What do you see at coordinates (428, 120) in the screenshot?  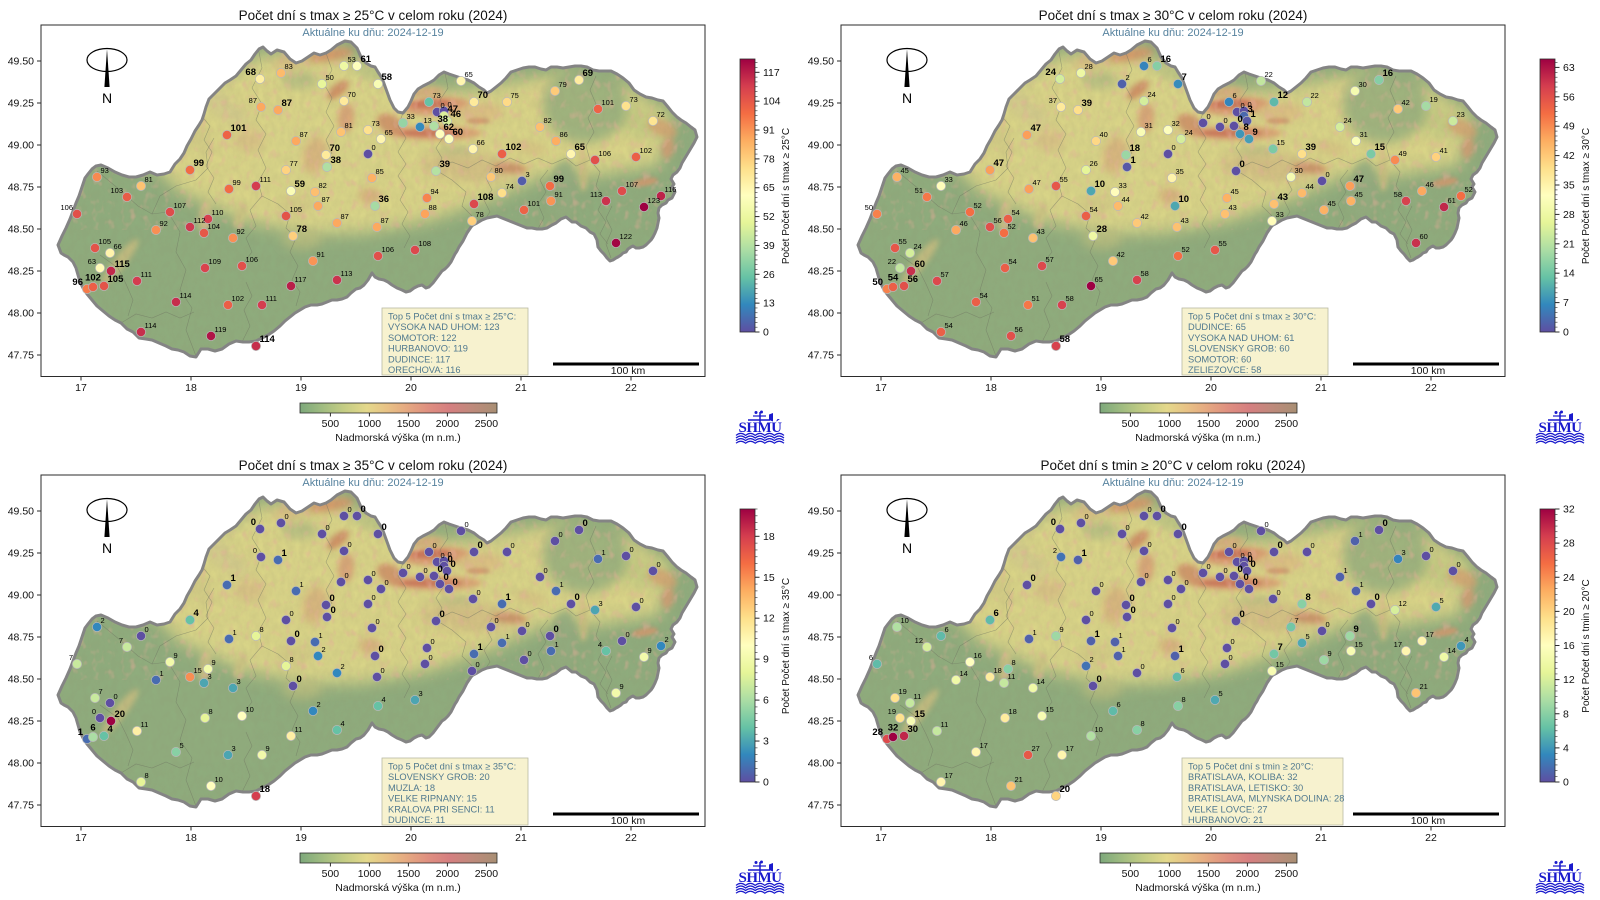 I see `svg-text: 13` at bounding box center [428, 120].